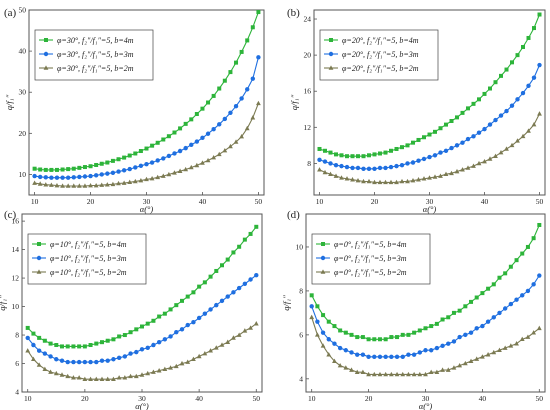  What do you see at coordinates (257, 398) in the screenshot?
I see `x-tick-label: 50` at bounding box center [257, 398].